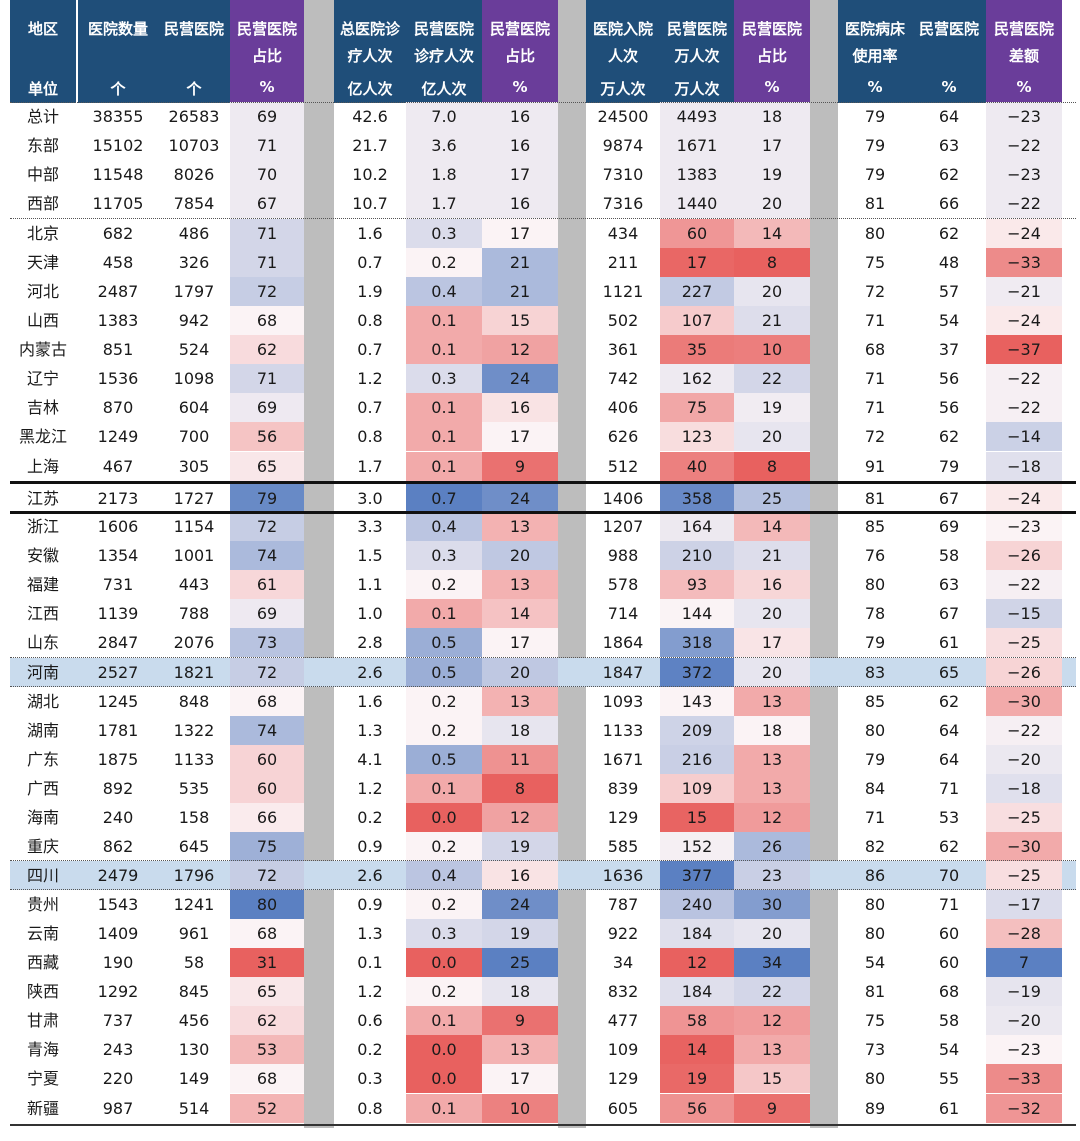  I want to click on table-cell: 18, so click(772, 730).